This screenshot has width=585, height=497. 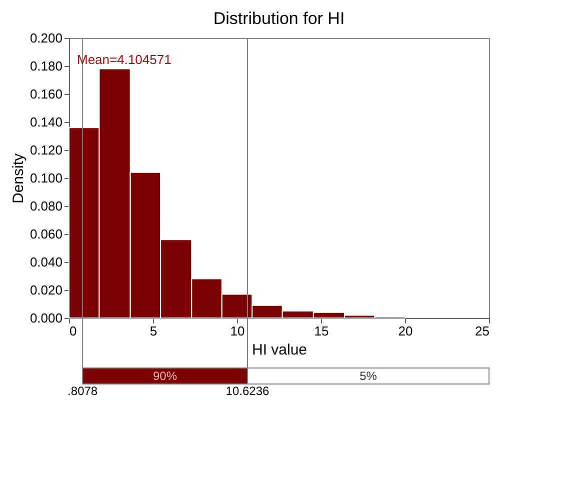 I want to click on x-tick-label: 5, so click(x=154, y=331).